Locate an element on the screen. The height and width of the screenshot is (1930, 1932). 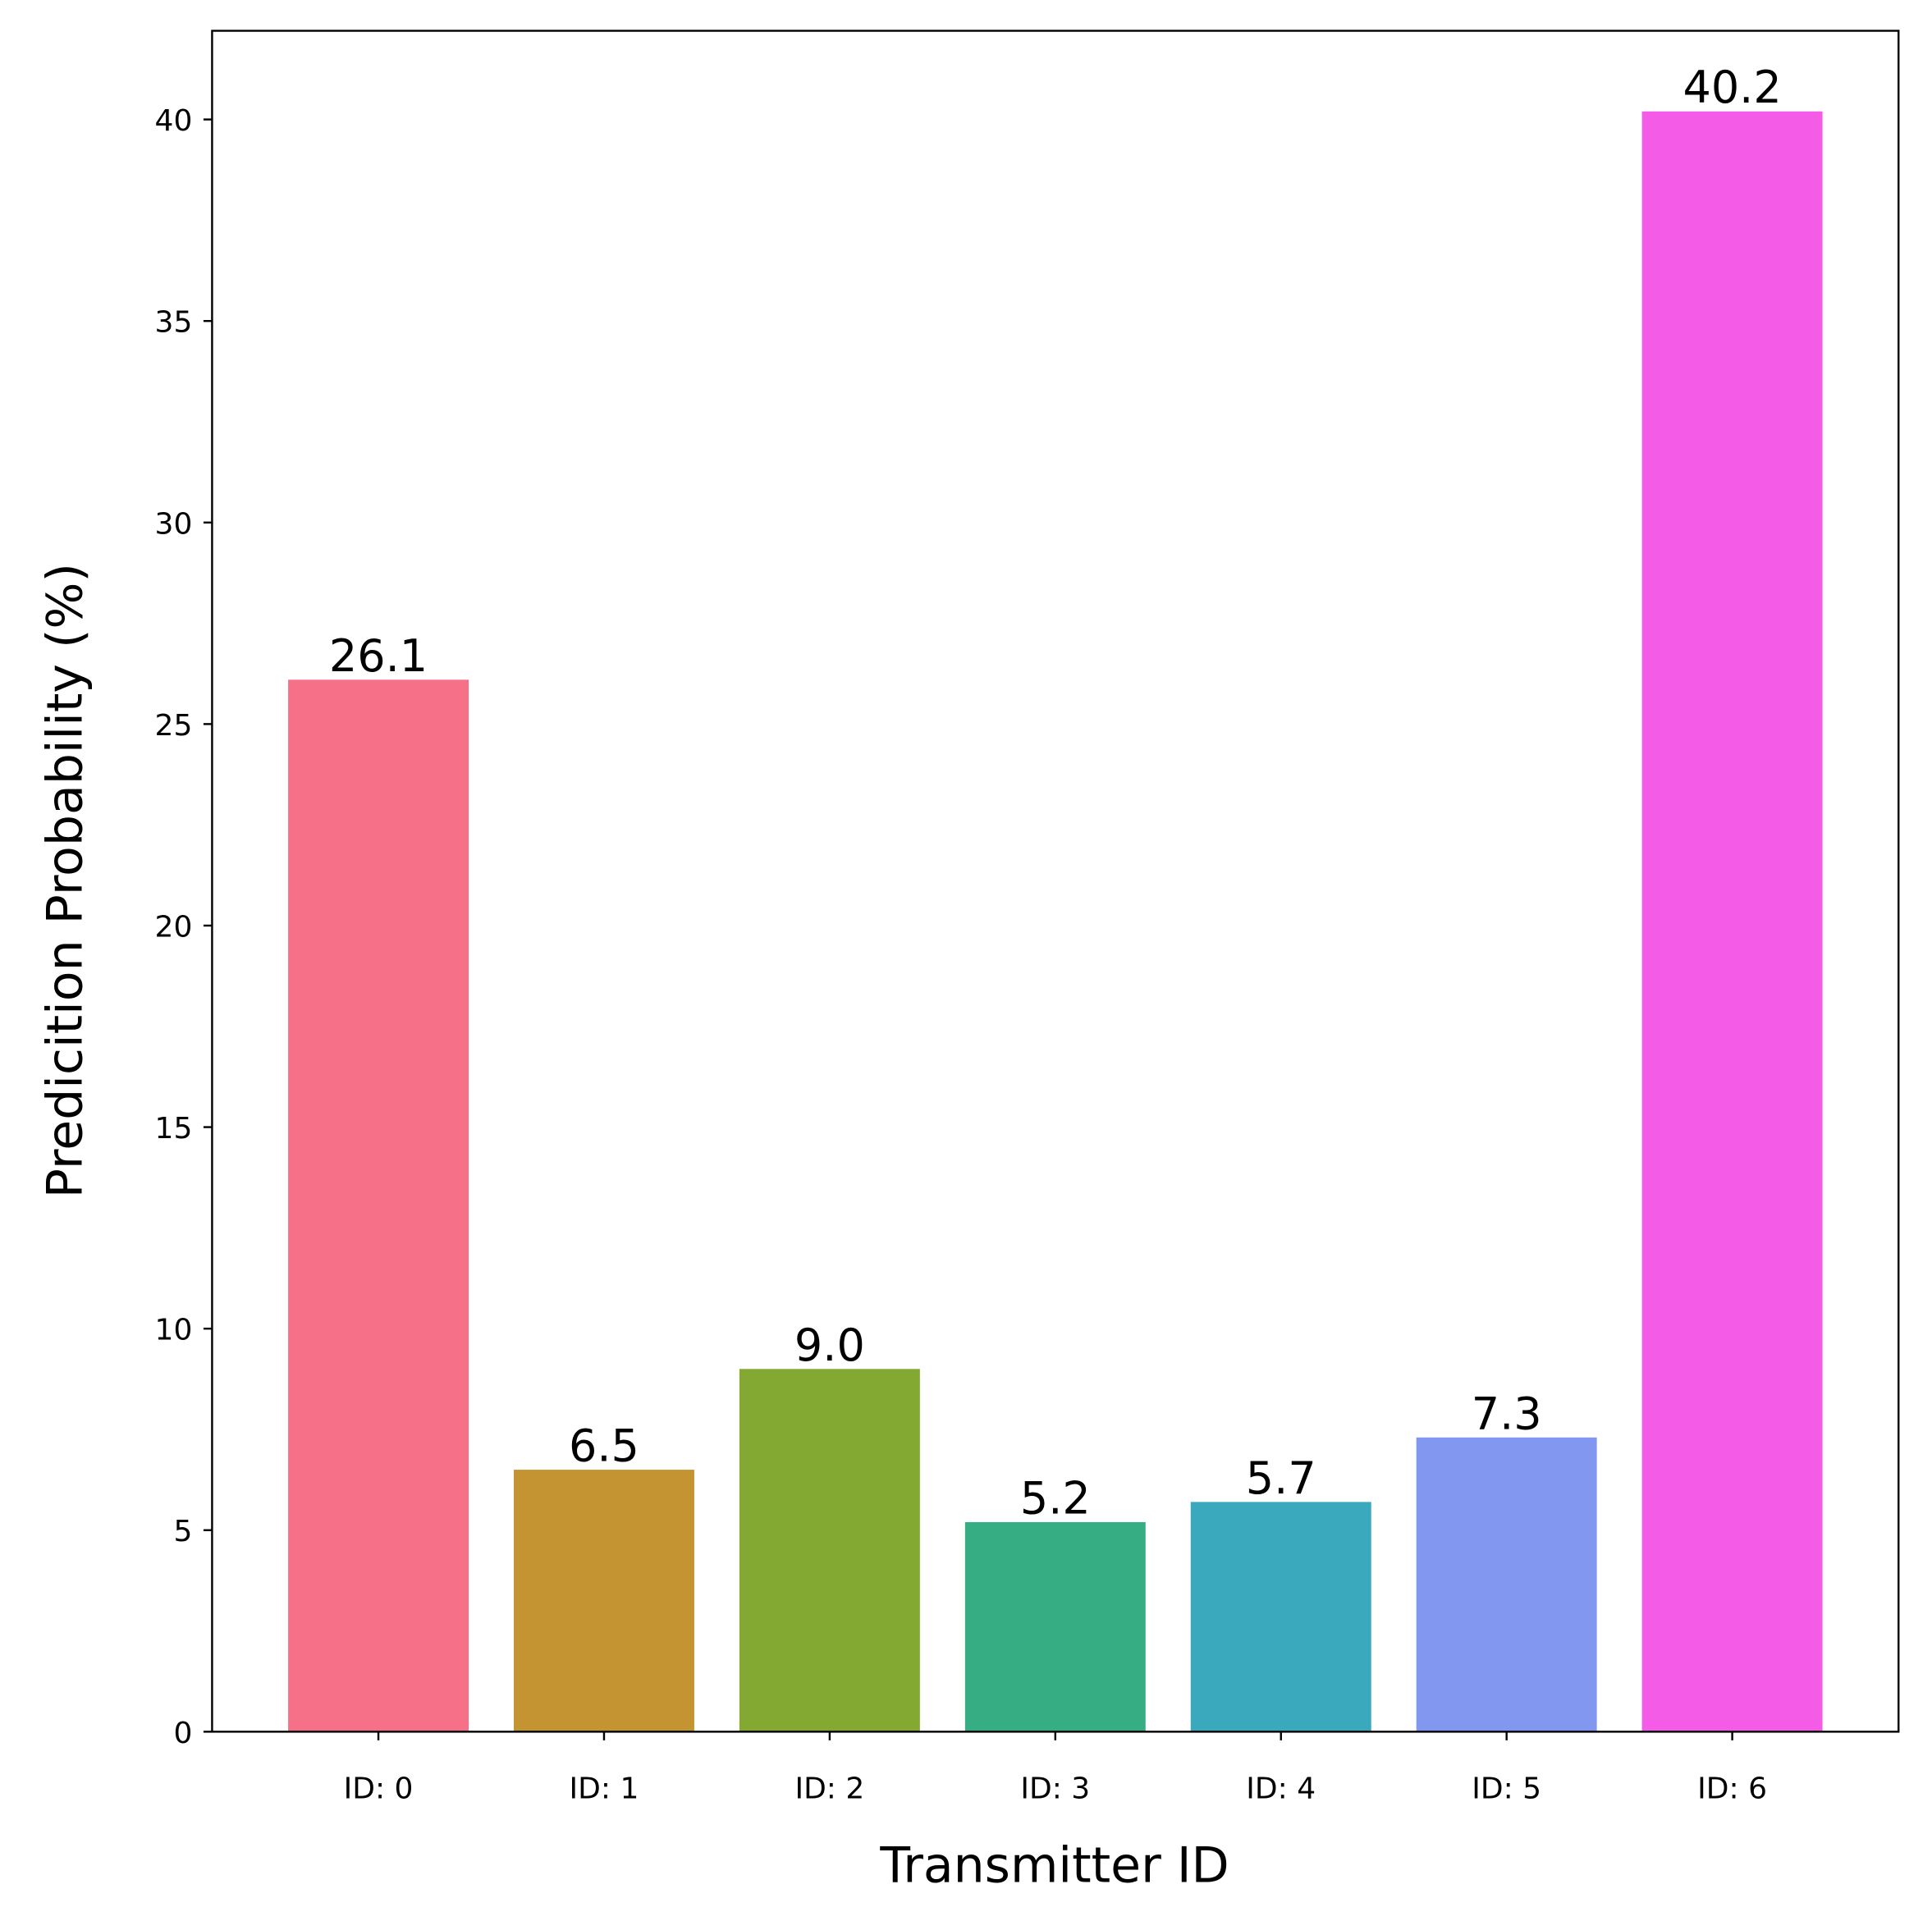
x-tick-label-6: ID: 6 is located at coordinates (1732, 1788).